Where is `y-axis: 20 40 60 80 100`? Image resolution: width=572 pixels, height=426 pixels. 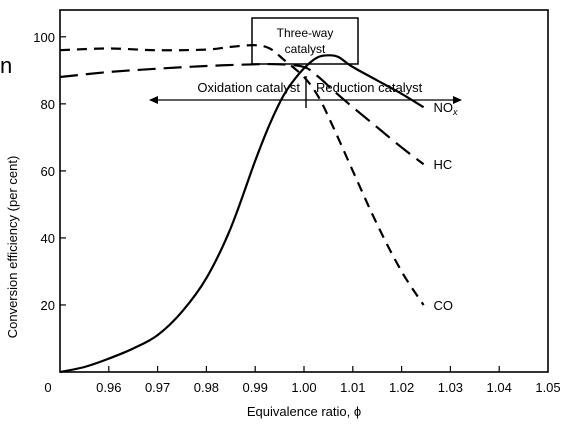 y-axis: 20 40 60 80 100 is located at coordinates (49, 171).